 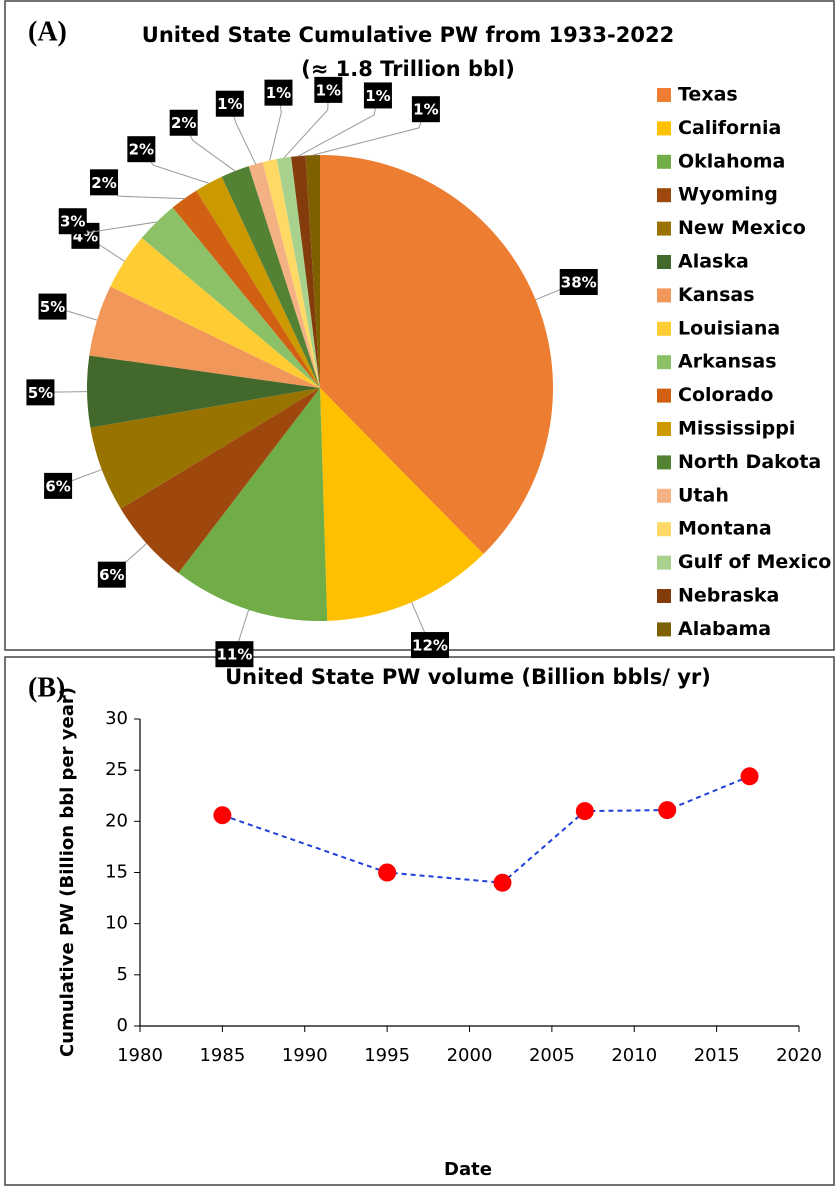 I want to click on data-label: 11%, so click(x=234, y=655).